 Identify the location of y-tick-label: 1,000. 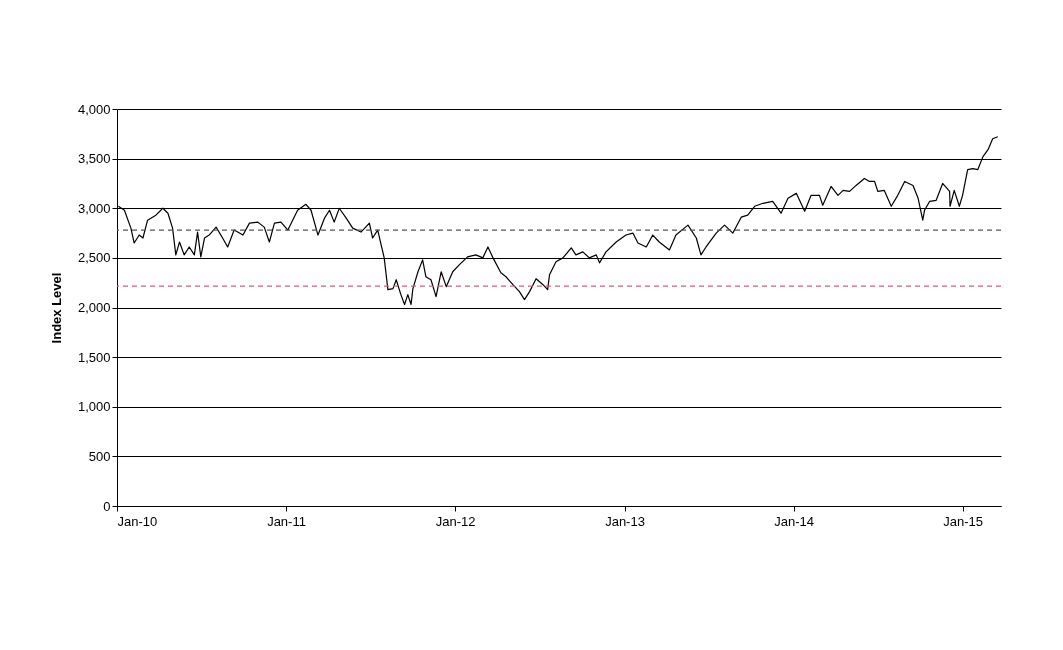
(94, 407).